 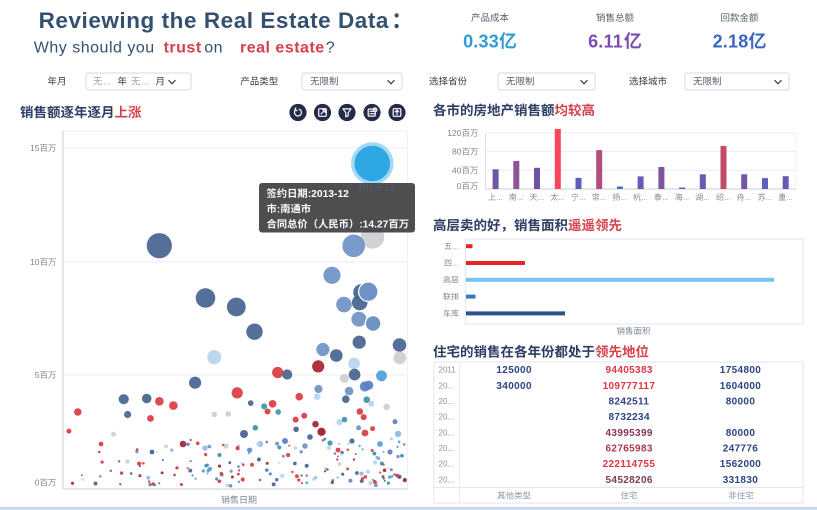 I want to click on svg-text: 8242511, so click(x=629, y=401).